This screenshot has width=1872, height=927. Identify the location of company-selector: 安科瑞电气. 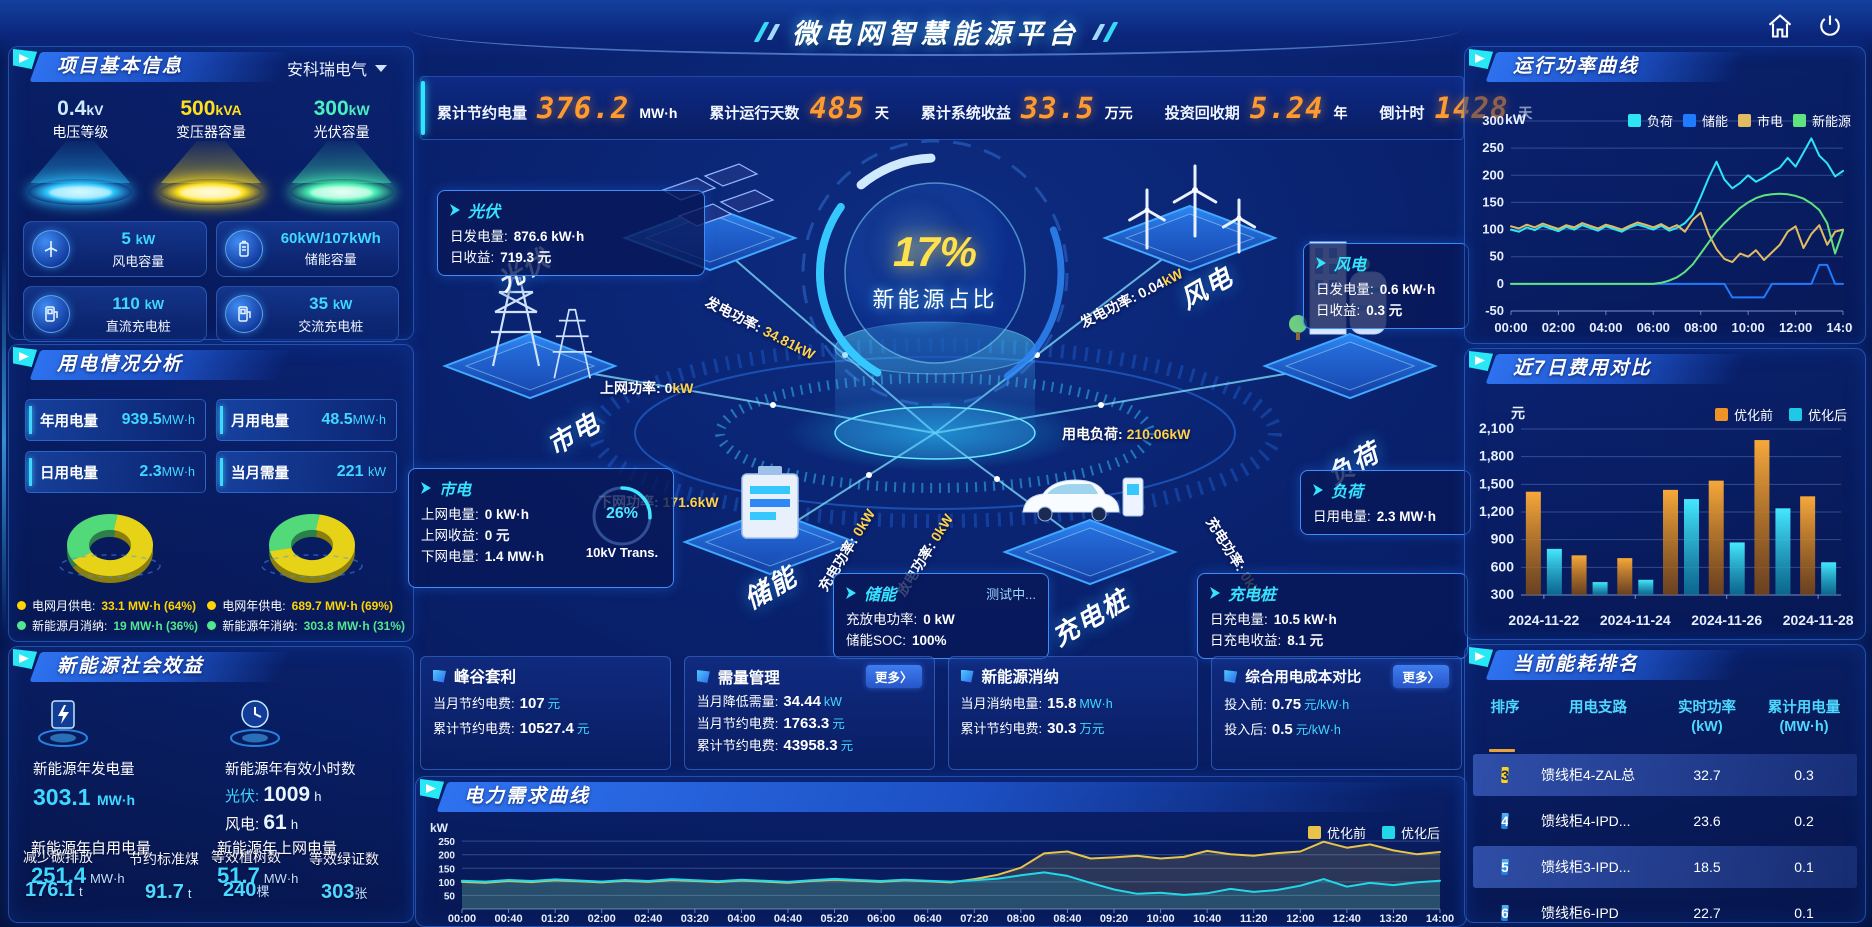
(337, 68).